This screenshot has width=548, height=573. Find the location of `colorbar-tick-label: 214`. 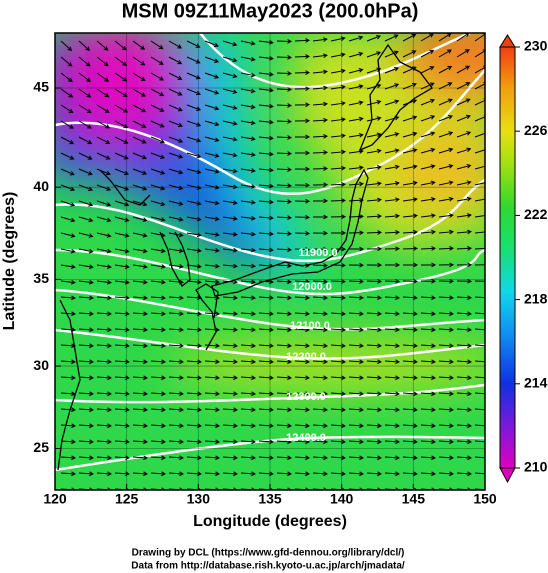

colorbar-tick-label: 214 is located at coordinates (536, 383).